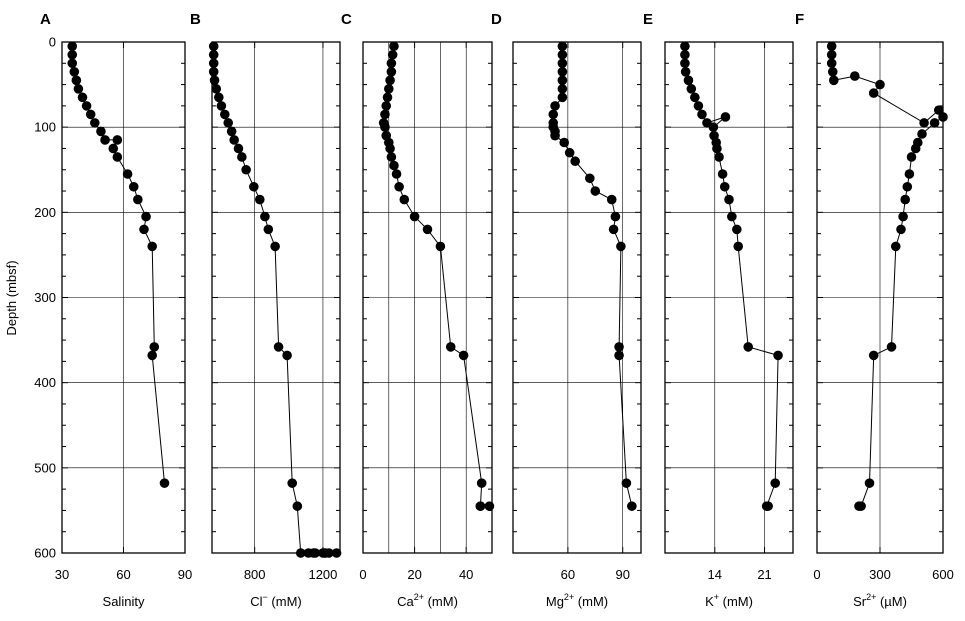 This screenshot has height=621, width=965. Describe the element at coordinates (943, 574) in the screenshot. I see `x-tick-label: 600` at that location.